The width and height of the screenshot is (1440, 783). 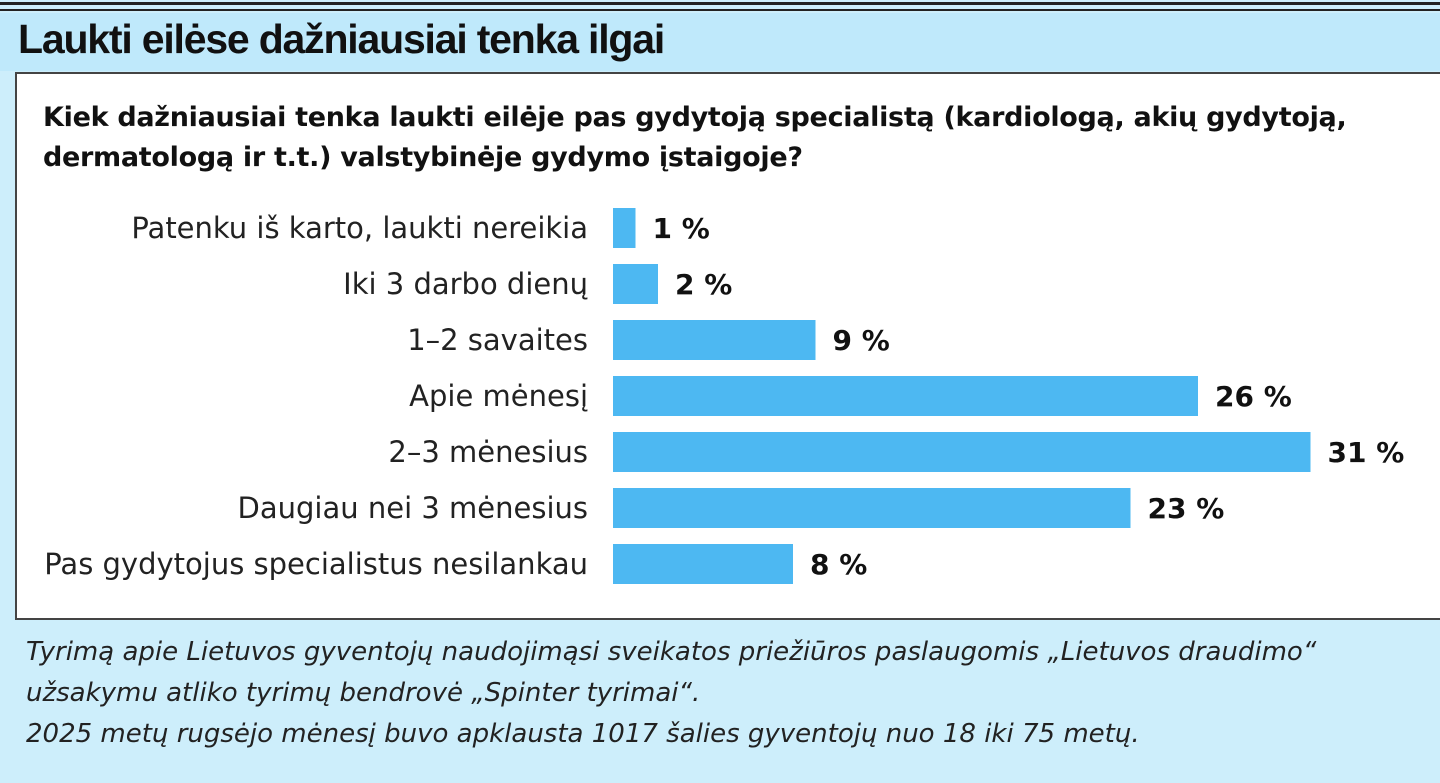 What do you see at coordinates (861, 340) in the screenshot?
I see `value-label: 9 %` at bounding box center [861, 340].